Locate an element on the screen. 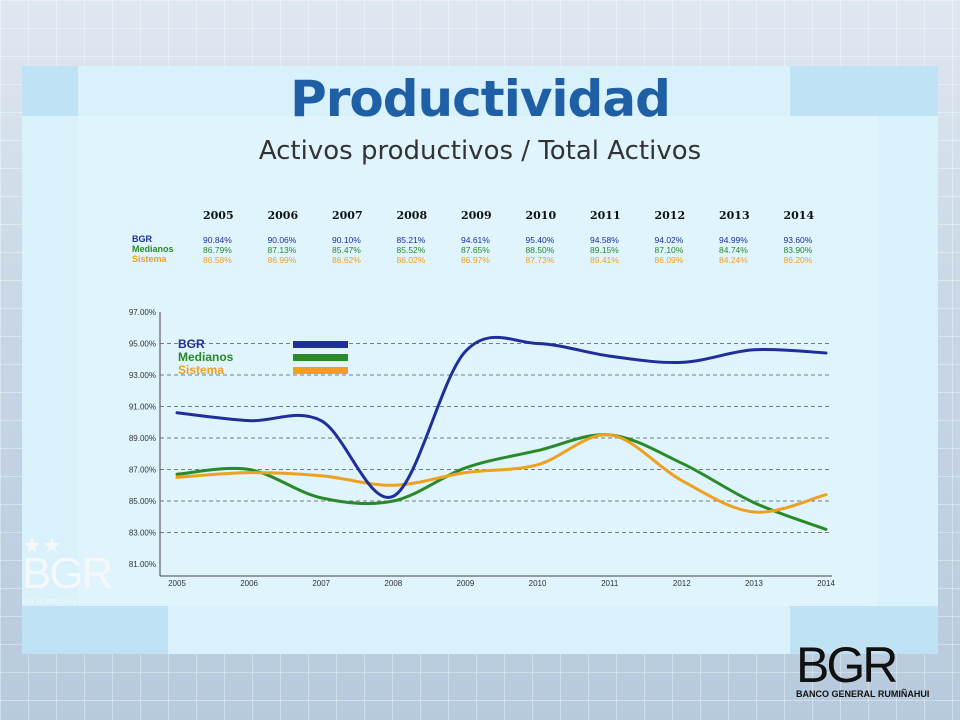 The width and height of the screenshot is (960, 720). table-cell: 87.65% is located at coordinates (475, 250).